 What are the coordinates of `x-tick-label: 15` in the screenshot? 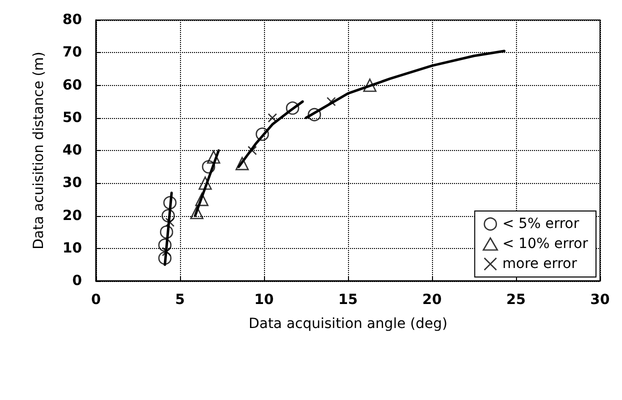 It's located at (348, 300).